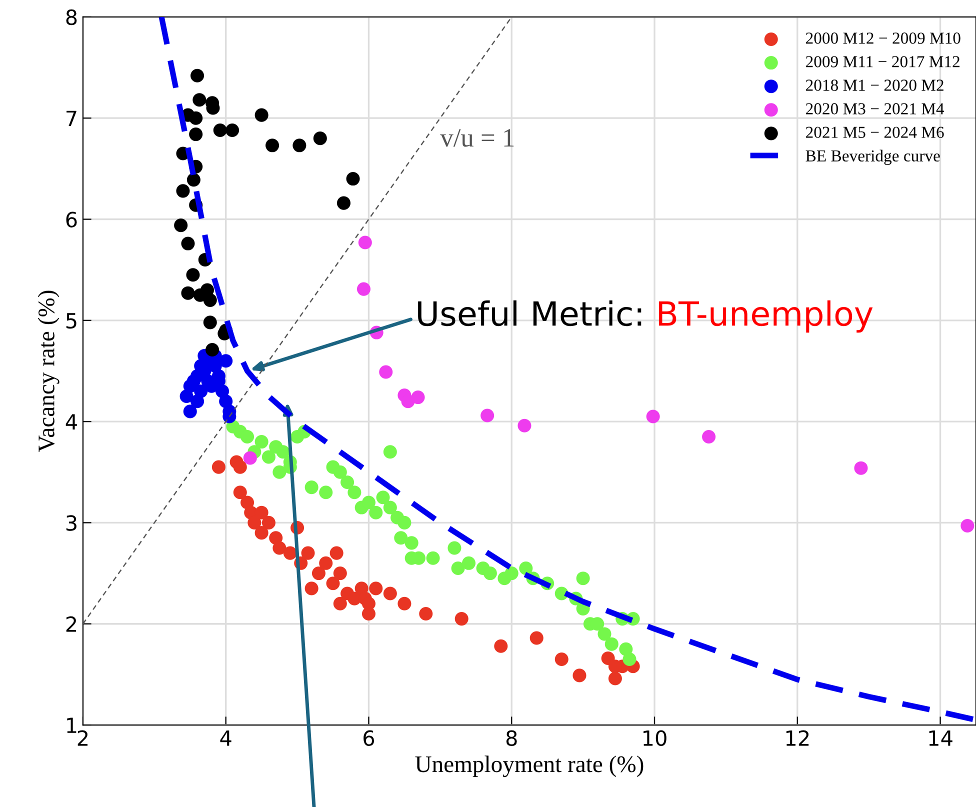 The width and height of the screenshot is (976, 807). I want to click on x-tick-label: 12, so click(797, 738).